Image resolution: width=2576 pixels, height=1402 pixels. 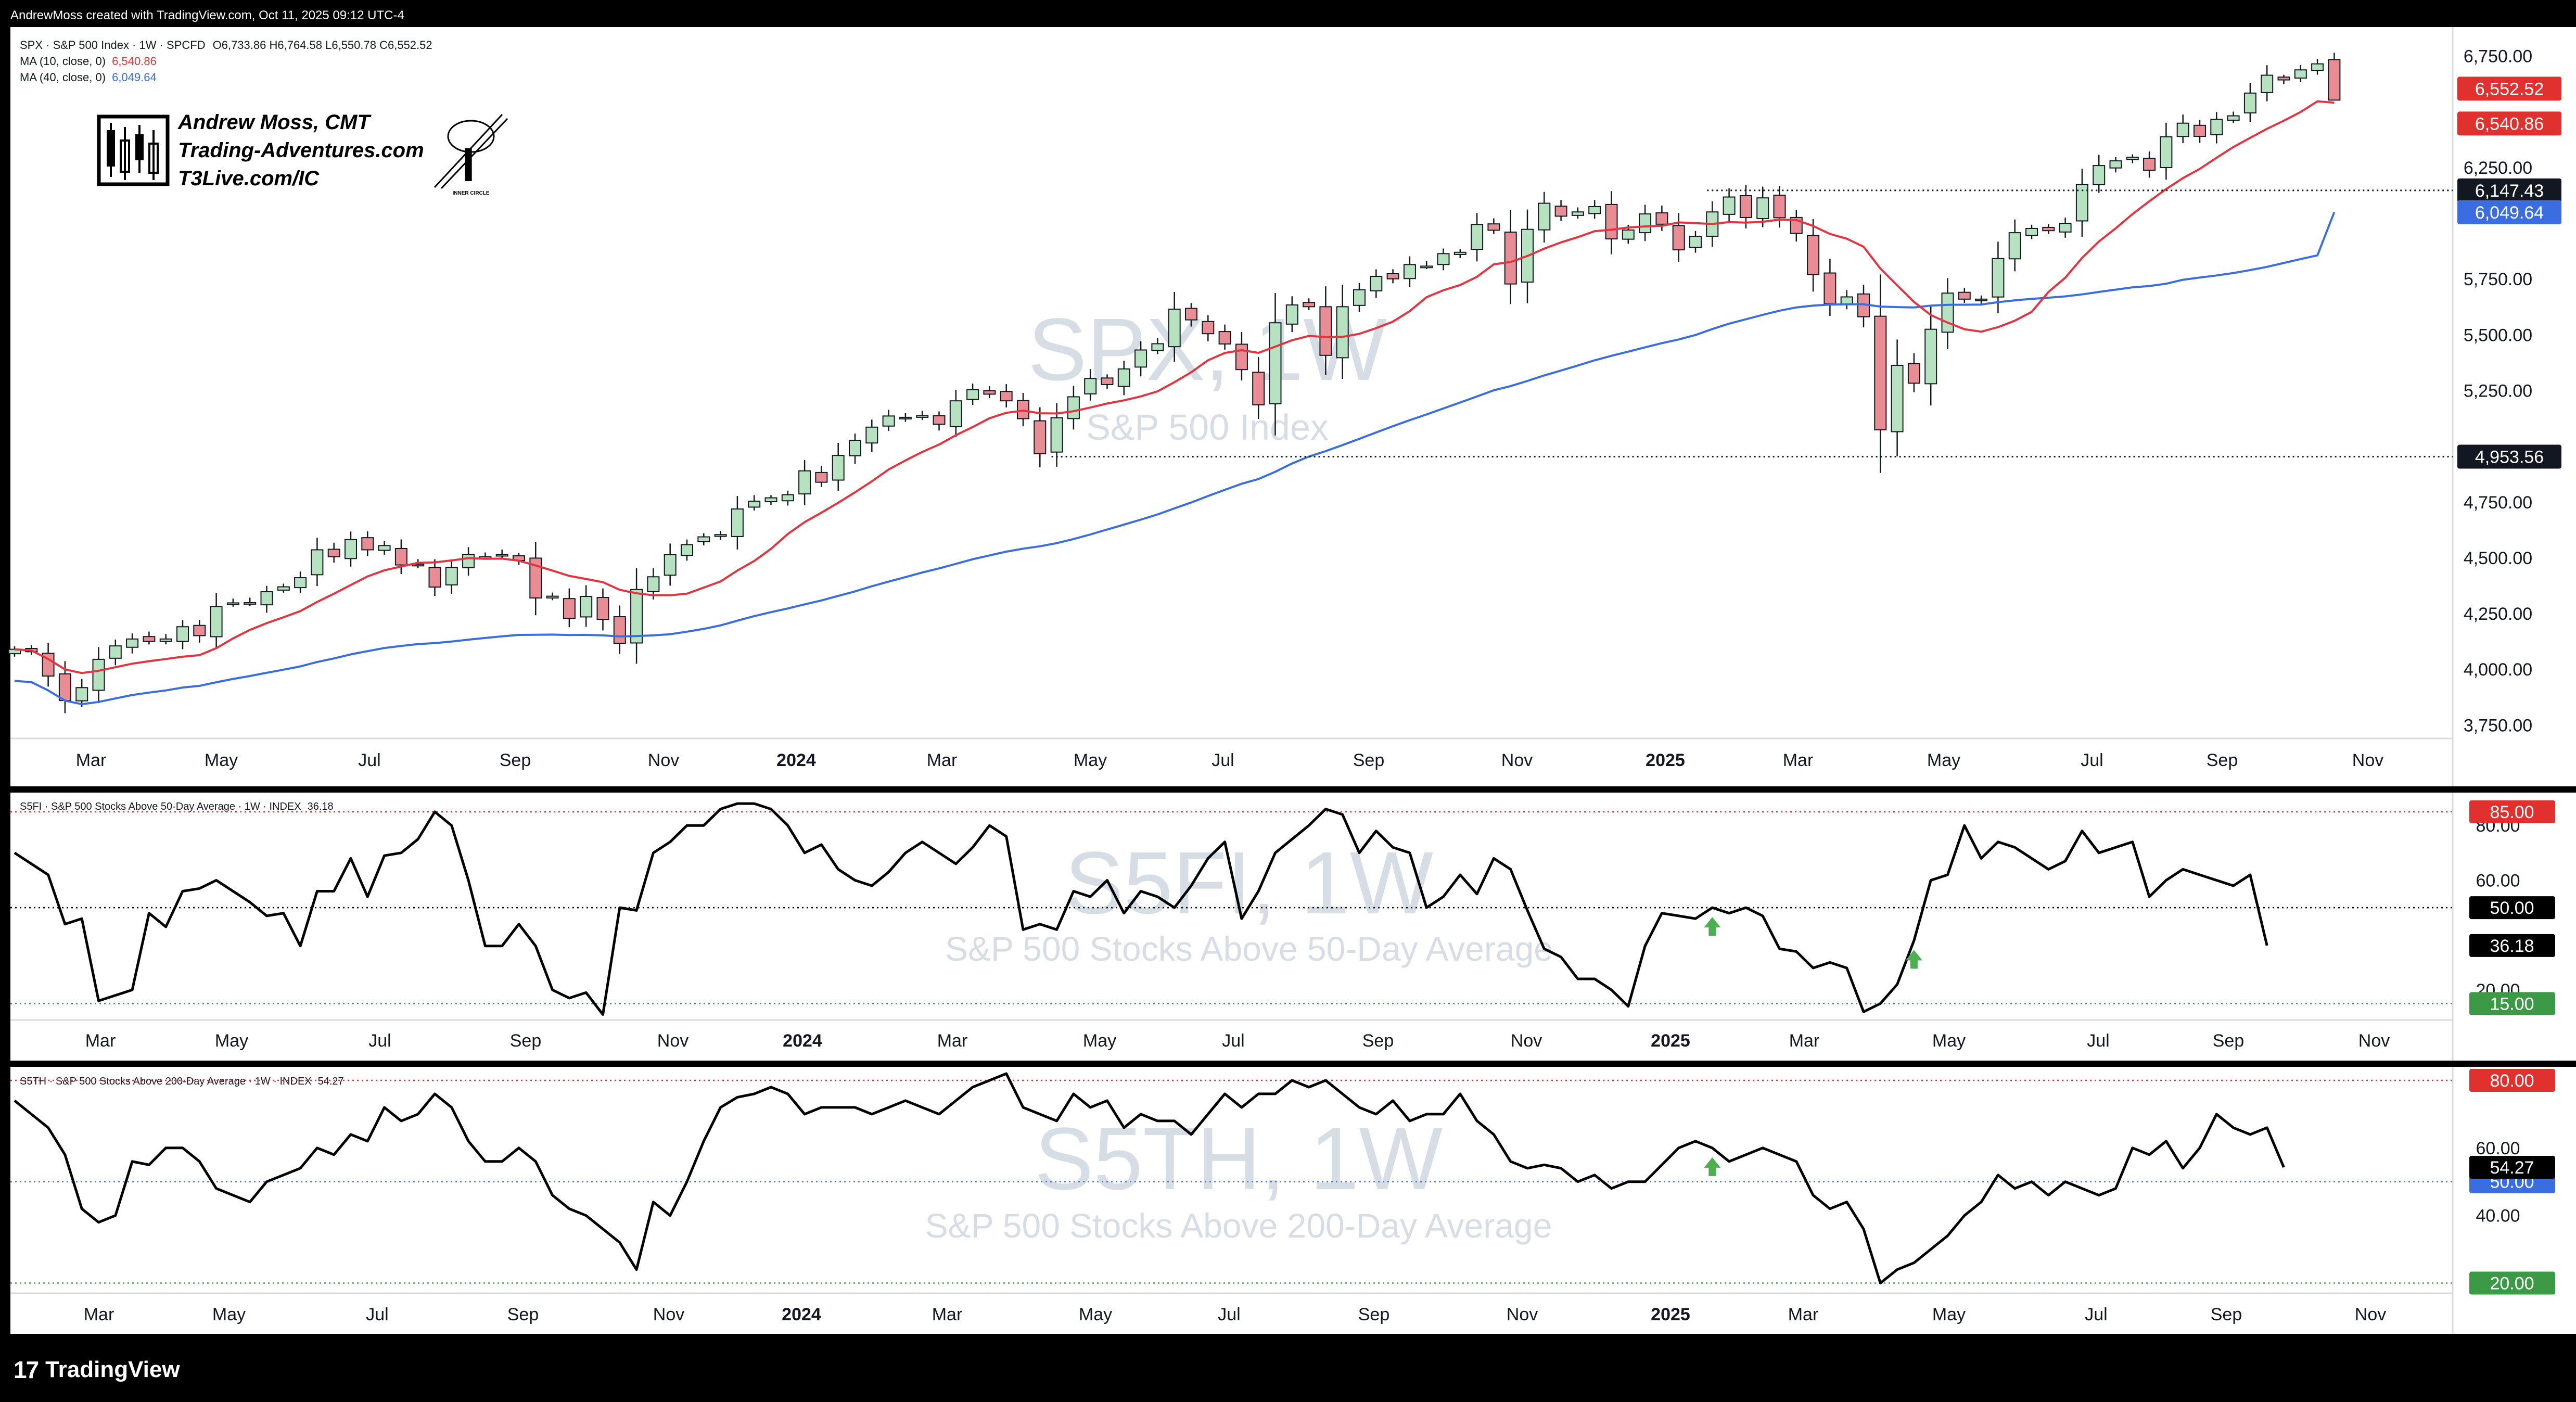 What do you see at coordinates (88, 78) in the screenshot?
I see `spx-ma40-legend: MA (40, close, 0) 6,049.64` at bounding box center [88, 78].